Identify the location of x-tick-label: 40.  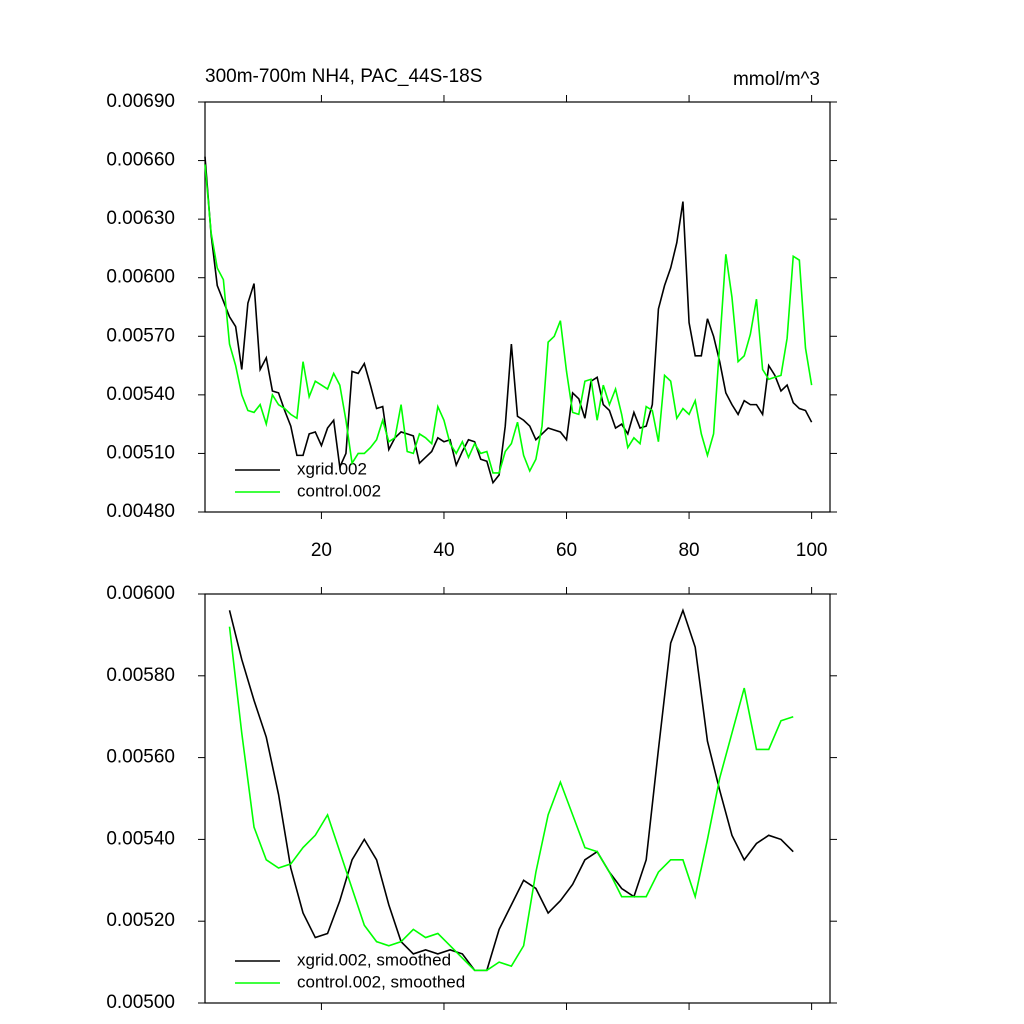
(443, 550).